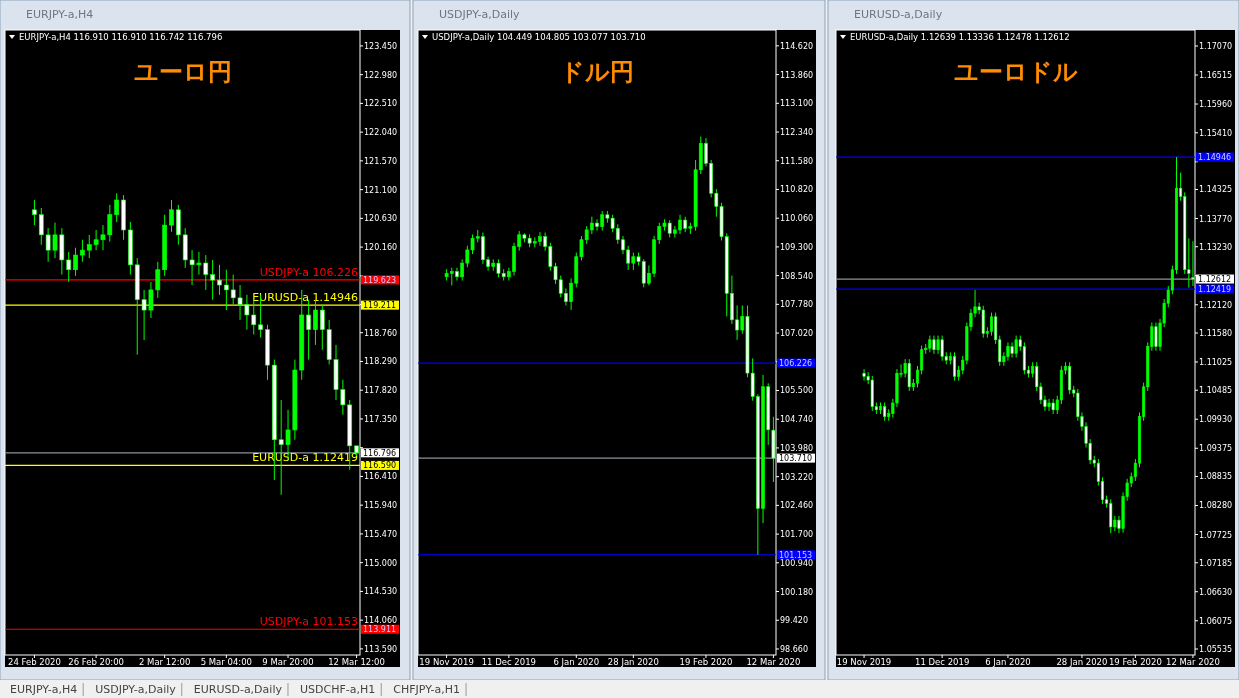  Describe the element at coordinates (182, 72) in the screenshot. I see `text: ユーロ円` at that location.